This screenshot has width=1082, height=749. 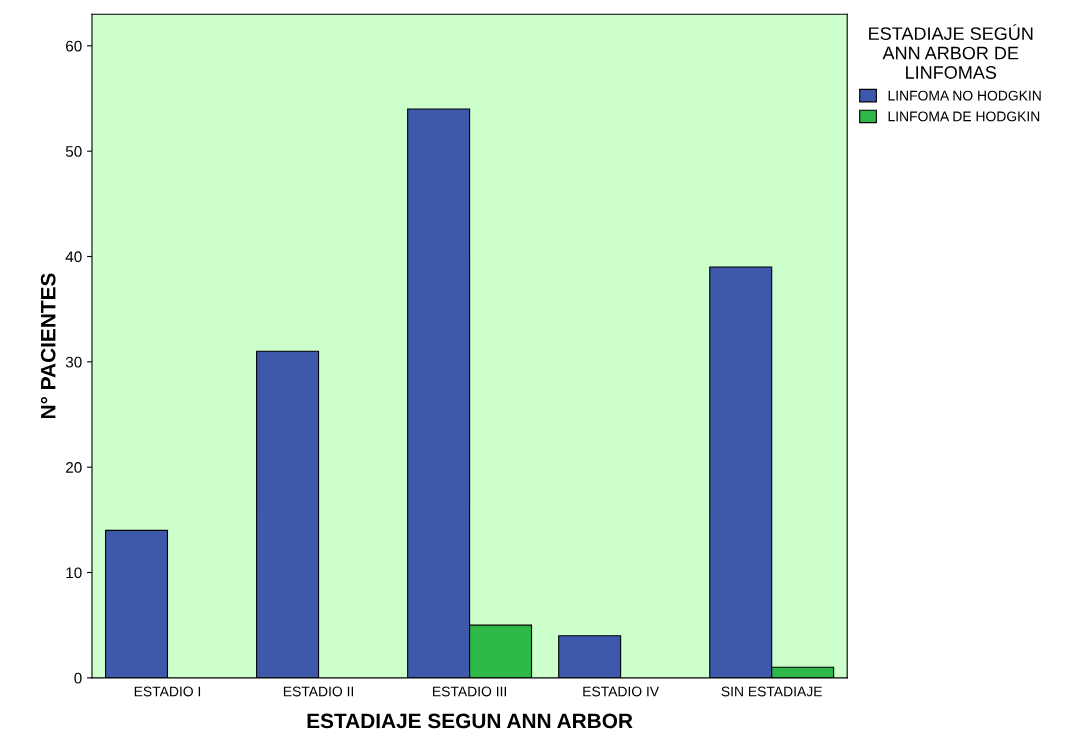 What do you see at coordinates (771, 691) in the screenshot?
I see `x-tick-label: SIN ESTADIAJE` at bounding box center [771, 691].